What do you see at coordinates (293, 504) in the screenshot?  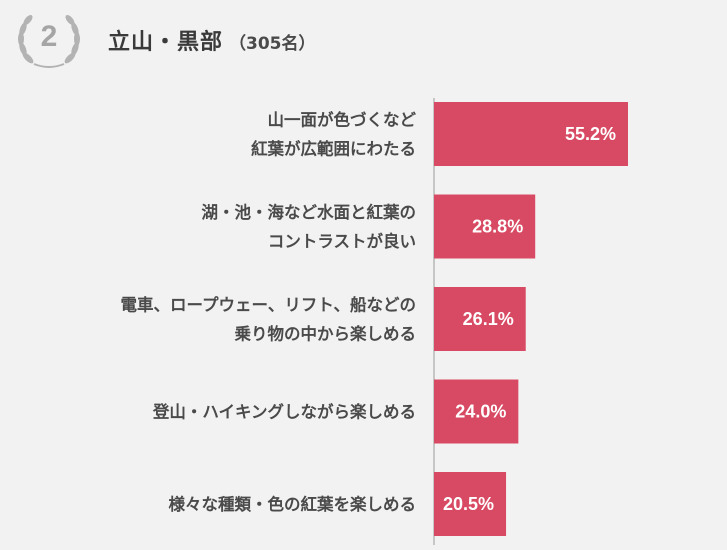 I see `category-label-5-line-1: 様々な種類・色の紅葉を楽しめる` at bounding box center [293, 504].